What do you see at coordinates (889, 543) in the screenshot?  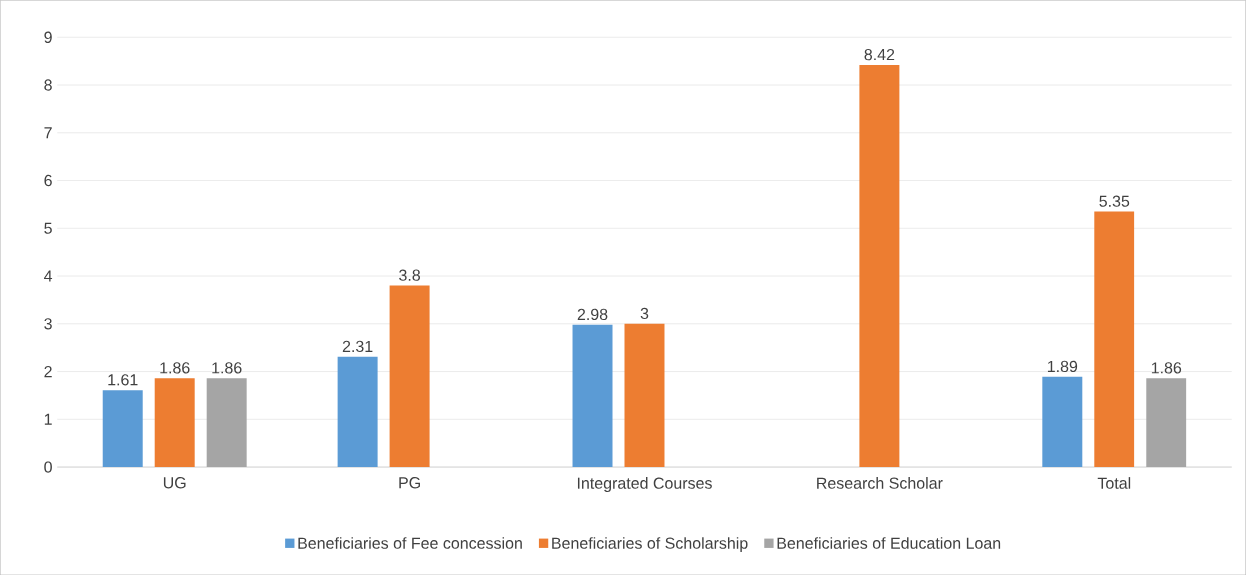 I see `legend-label: Beneficiaries of Education Loan` at bounding box center [889, 543].